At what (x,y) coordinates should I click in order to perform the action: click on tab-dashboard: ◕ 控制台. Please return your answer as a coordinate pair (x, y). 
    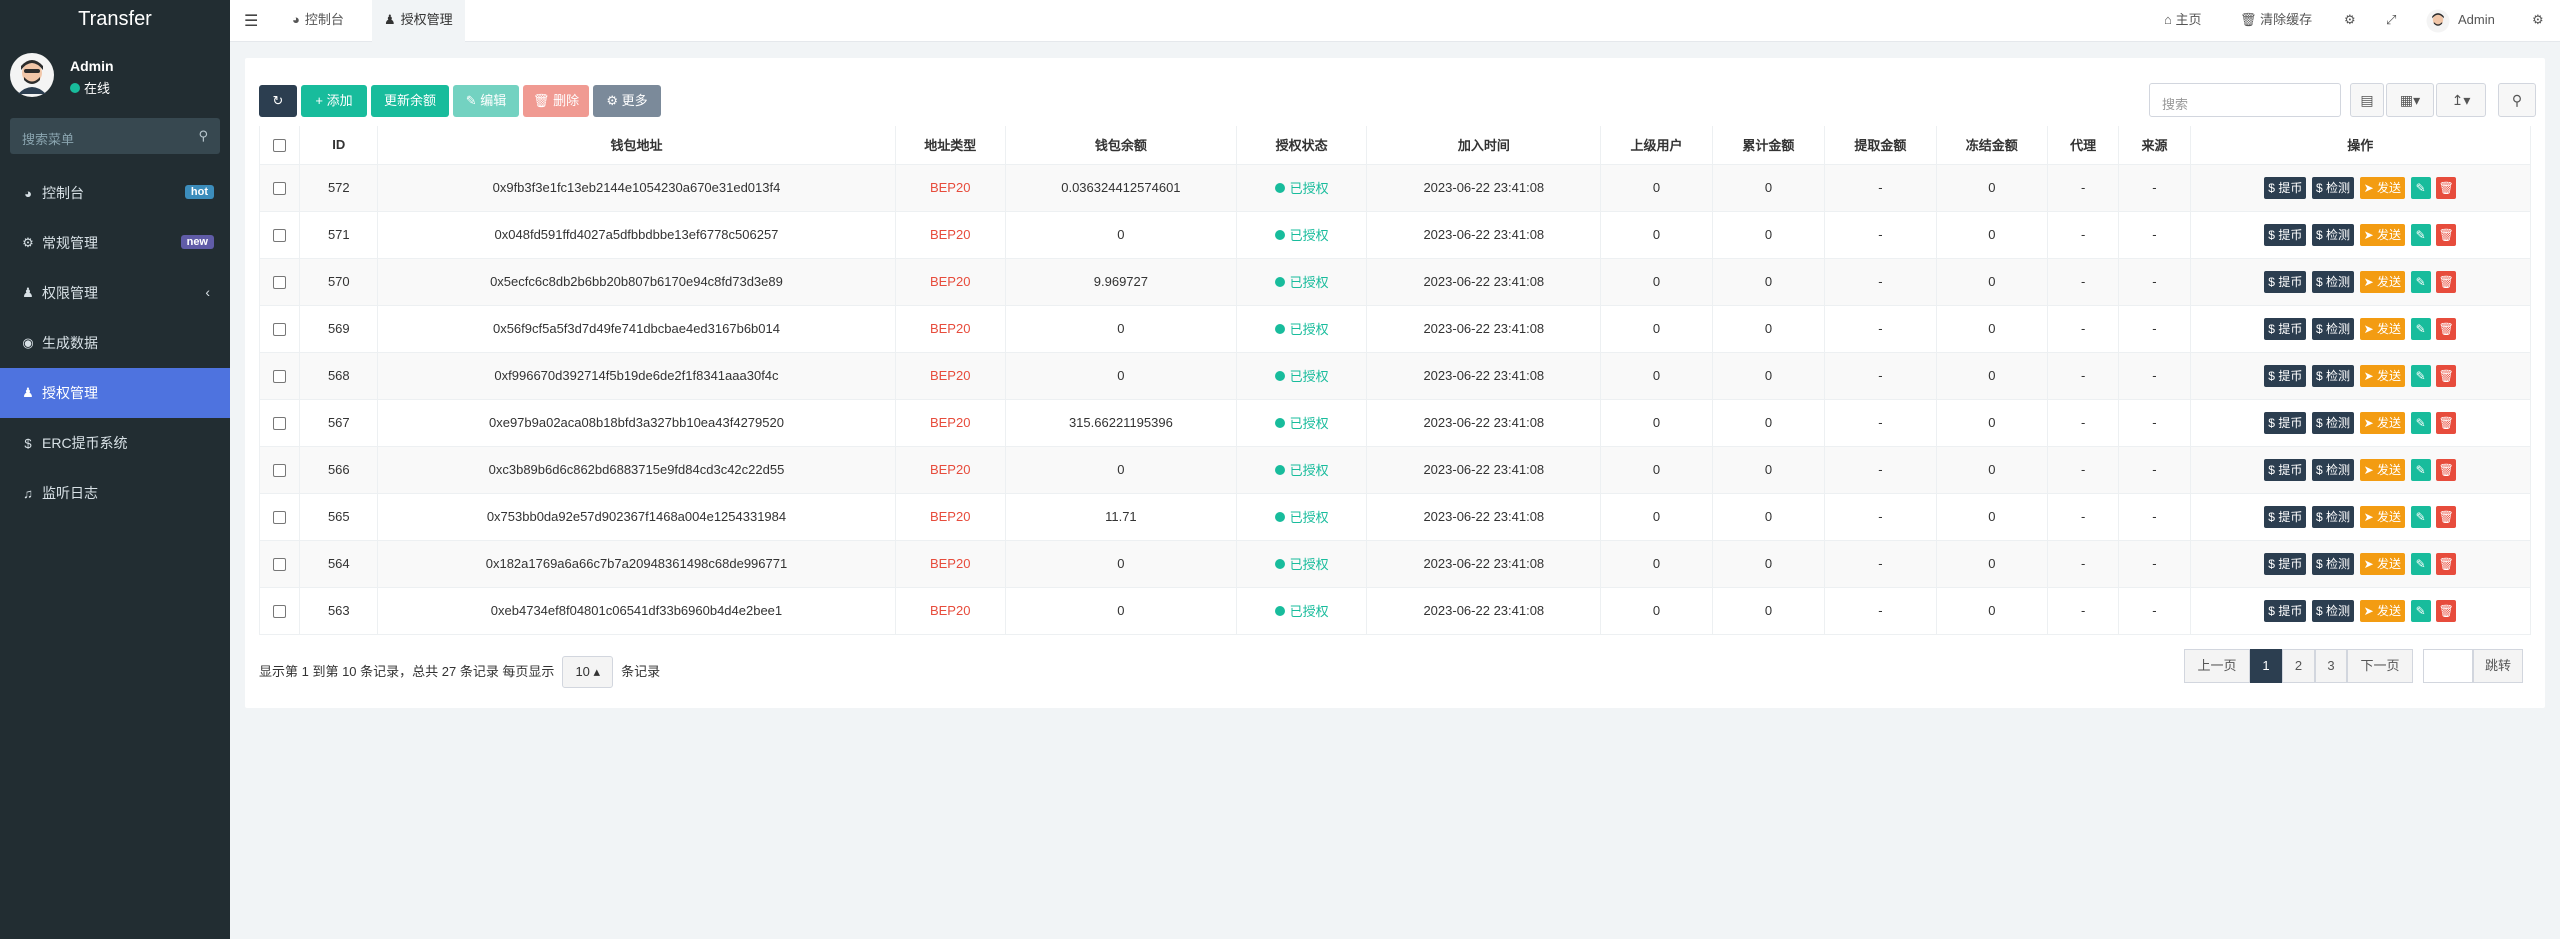
    Looking at the image, I should click on (318, 21).